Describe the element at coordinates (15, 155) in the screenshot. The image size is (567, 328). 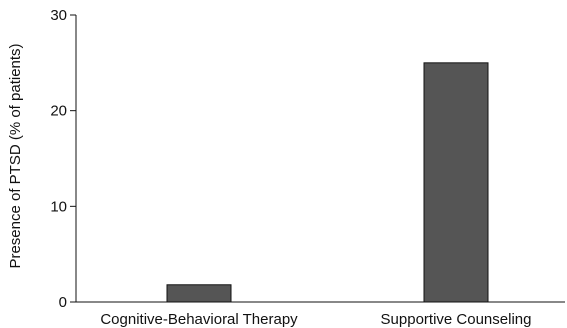
I see `y-axis-title: Presence of PTSD (% of patients)` at that location.